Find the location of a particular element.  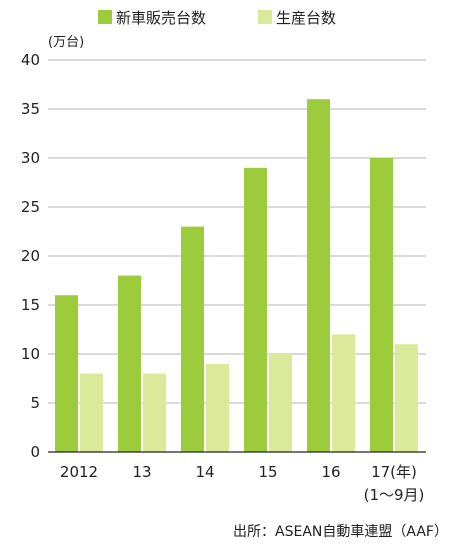

y-tick-label: 30 is located at coordinates (30, 158).